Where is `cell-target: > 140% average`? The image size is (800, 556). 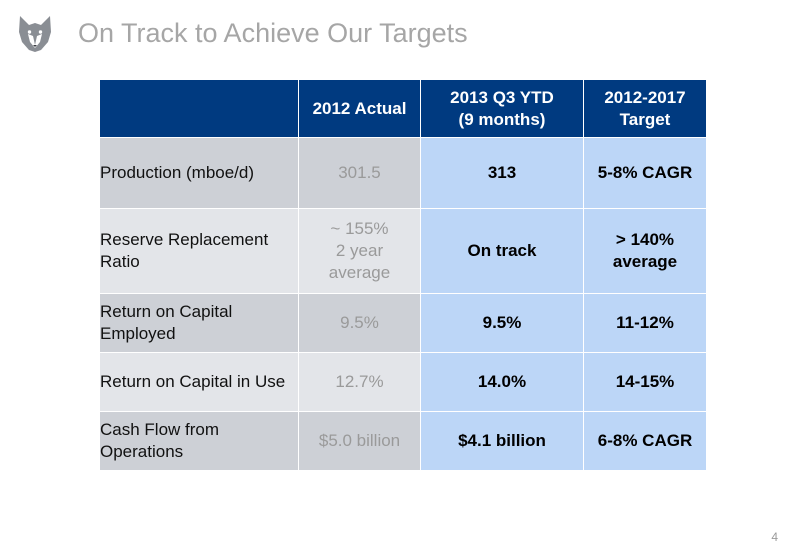
cell-target: > 140% average is located at coordinates (645, 251).